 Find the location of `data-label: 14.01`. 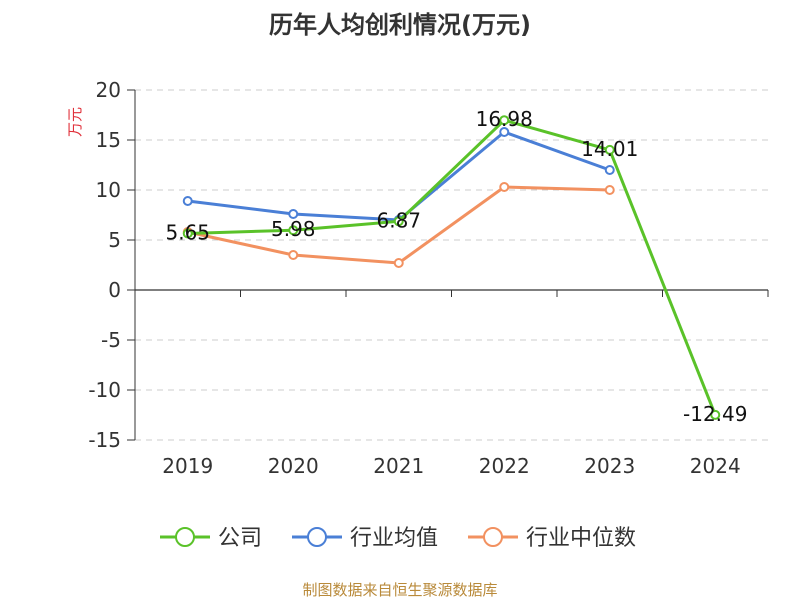

data-label: 14.01 is located at coordinates (609, 149).